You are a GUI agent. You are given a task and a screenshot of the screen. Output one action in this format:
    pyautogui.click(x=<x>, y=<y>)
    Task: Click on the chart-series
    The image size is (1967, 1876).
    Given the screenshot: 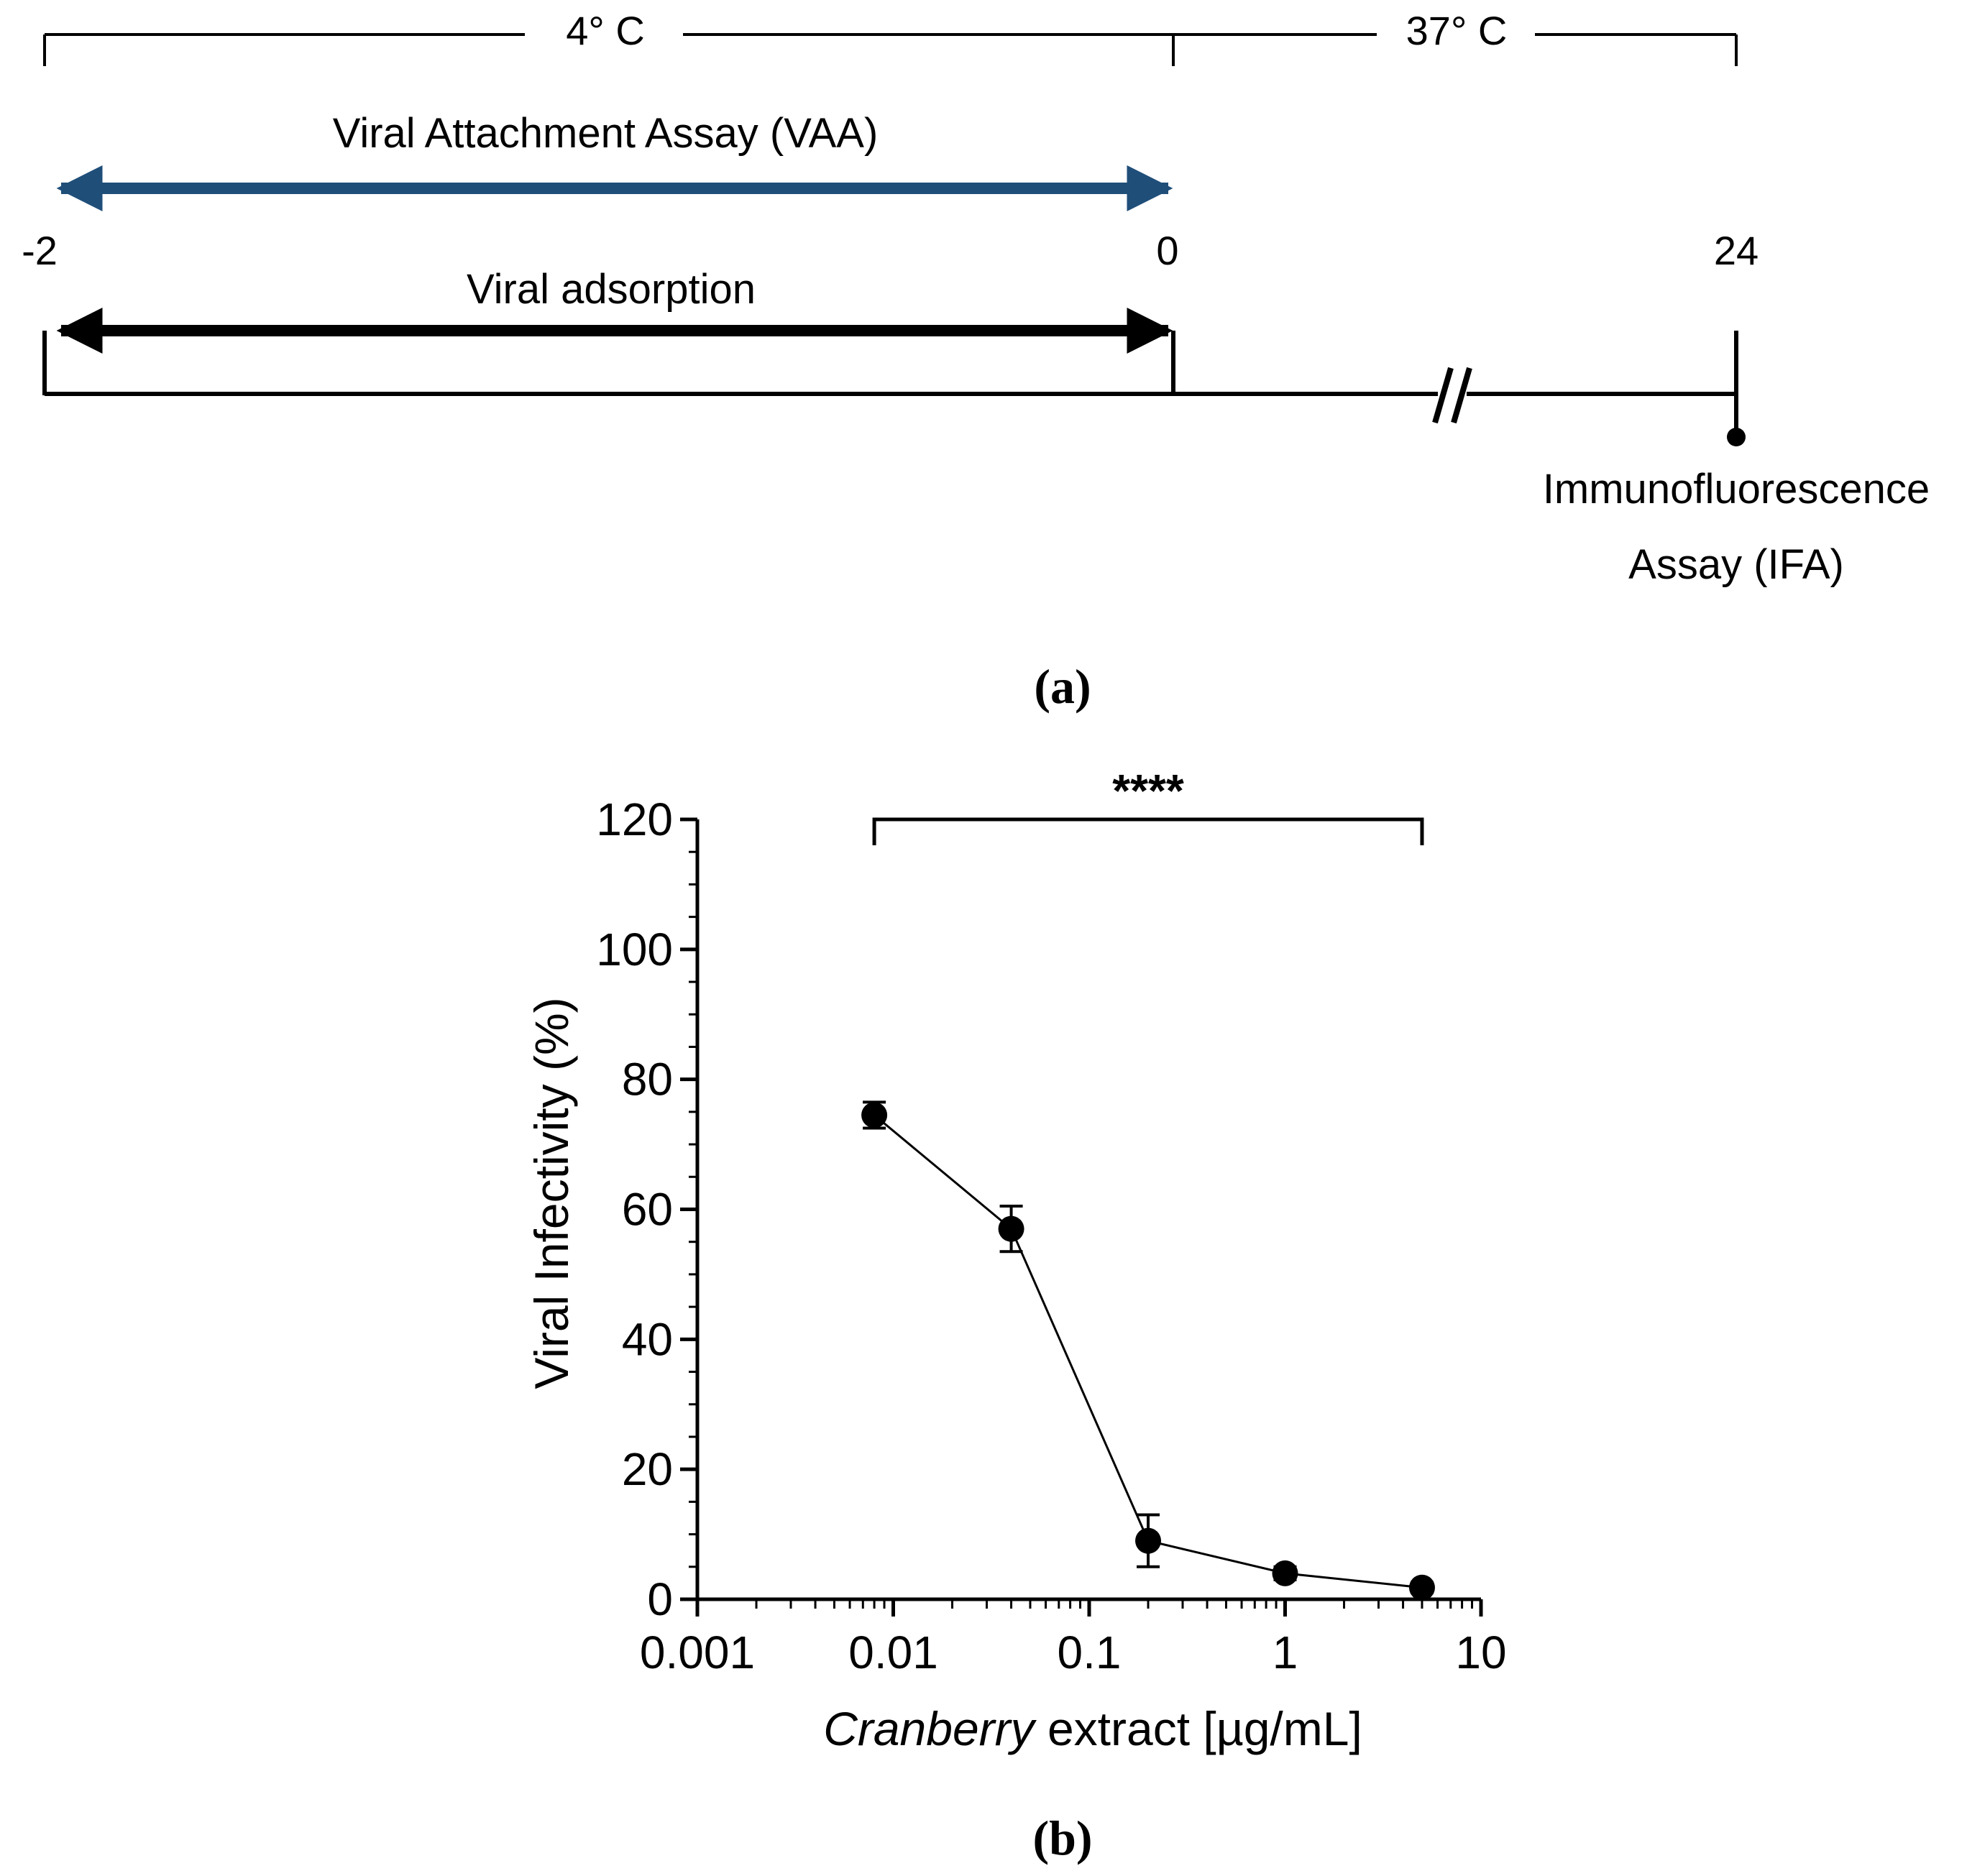 What is the action you would take?
    pyautogui.click(x=1148, y=1350)
    